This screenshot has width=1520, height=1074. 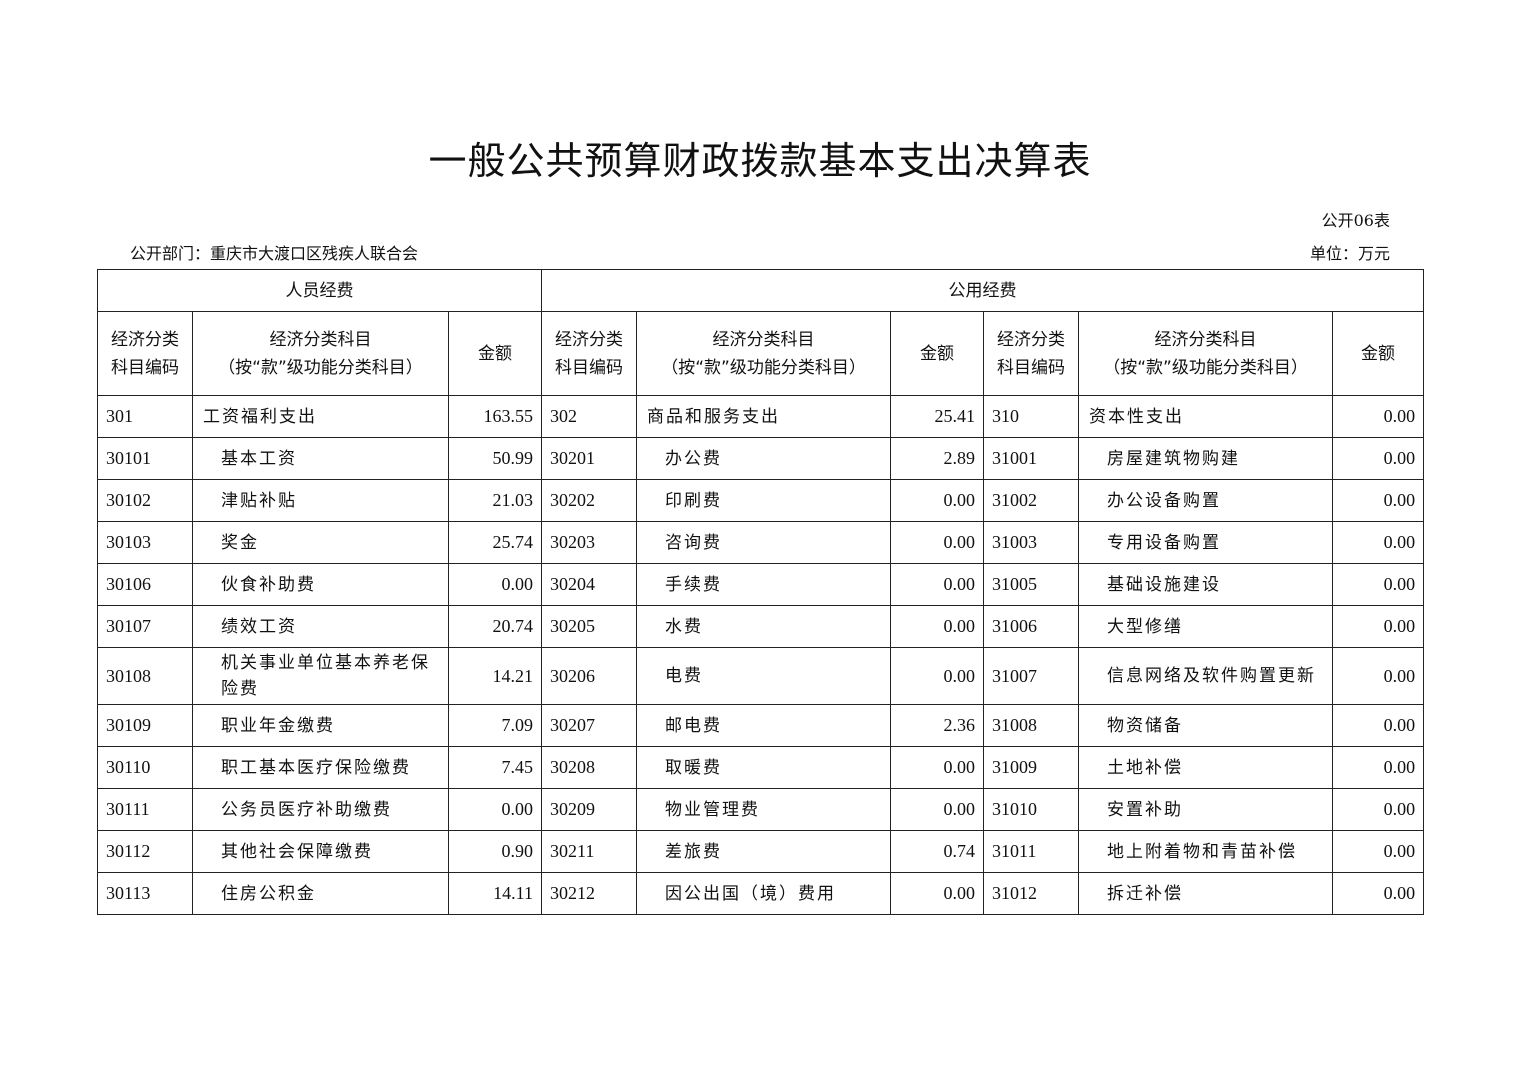 I want to click on cell-code: 31001, so click(x=1031, y=458).